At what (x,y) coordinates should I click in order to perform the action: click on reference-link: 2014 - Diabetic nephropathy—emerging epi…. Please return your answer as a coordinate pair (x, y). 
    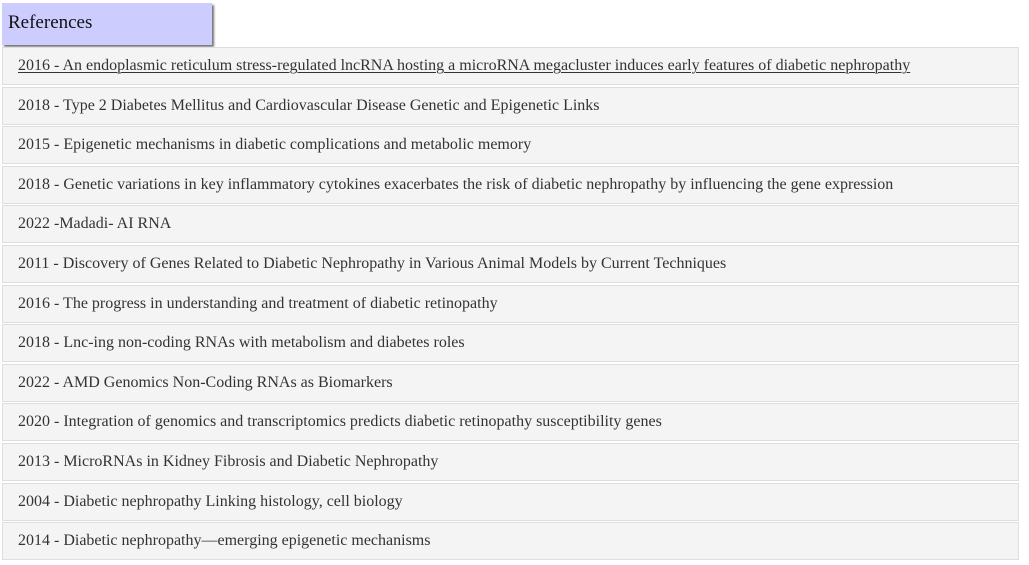
    Looking at the image, I should click on (224, 541).